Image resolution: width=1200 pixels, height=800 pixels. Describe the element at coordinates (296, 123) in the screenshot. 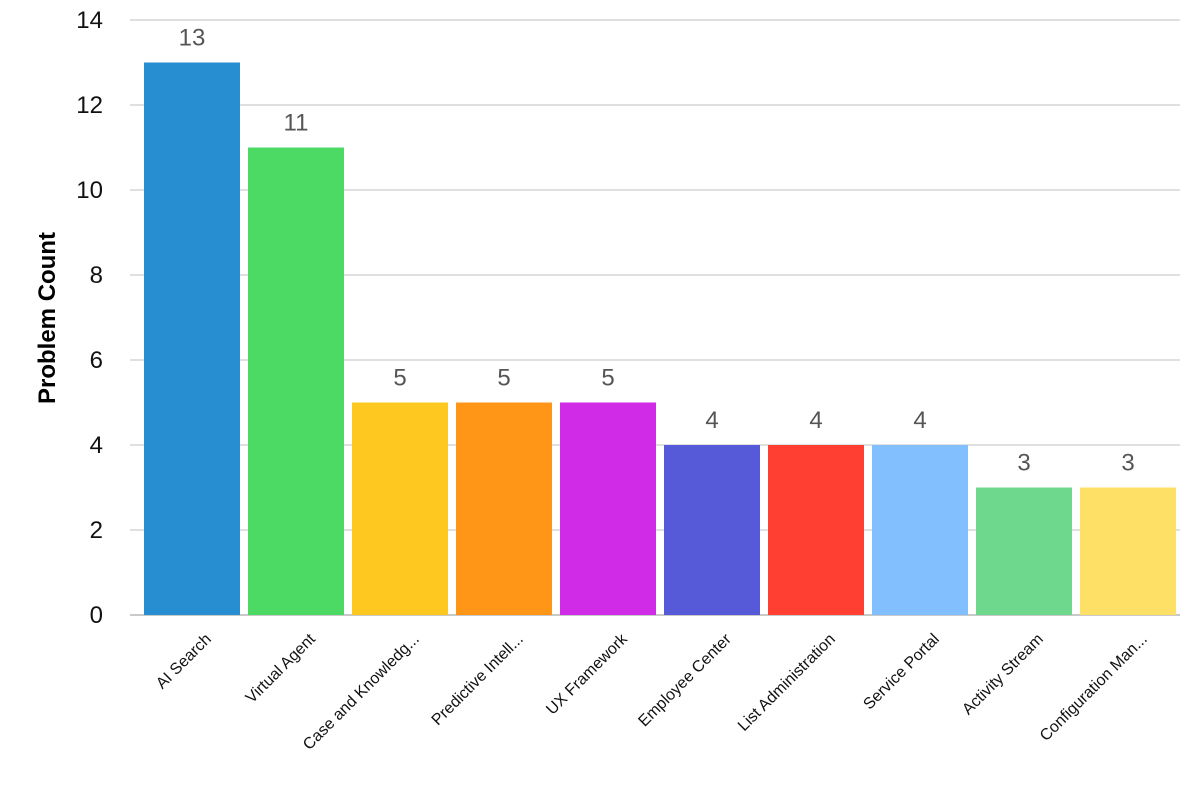

I see `data-label: 11` at that location.